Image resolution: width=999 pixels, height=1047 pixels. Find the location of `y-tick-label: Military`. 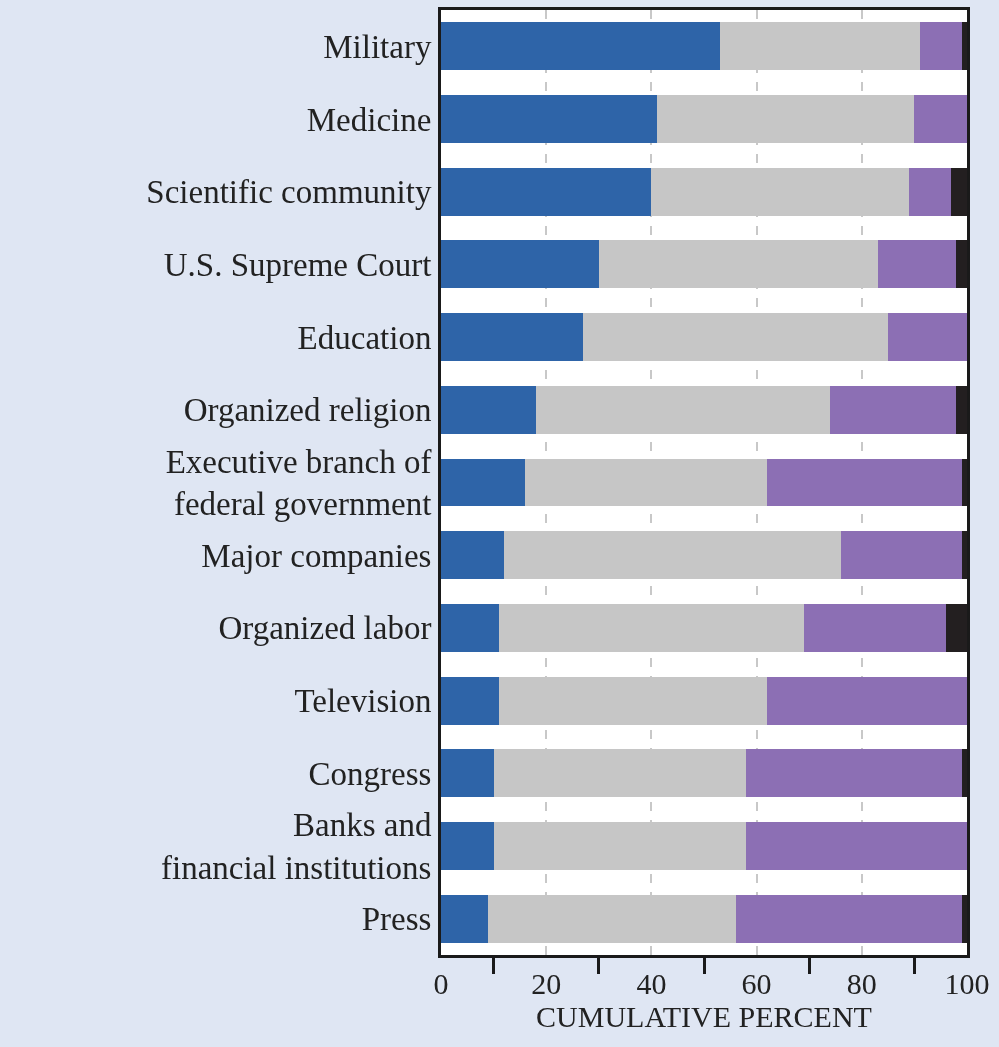

y-tick-label: Military is located at coordinates (377, 46).